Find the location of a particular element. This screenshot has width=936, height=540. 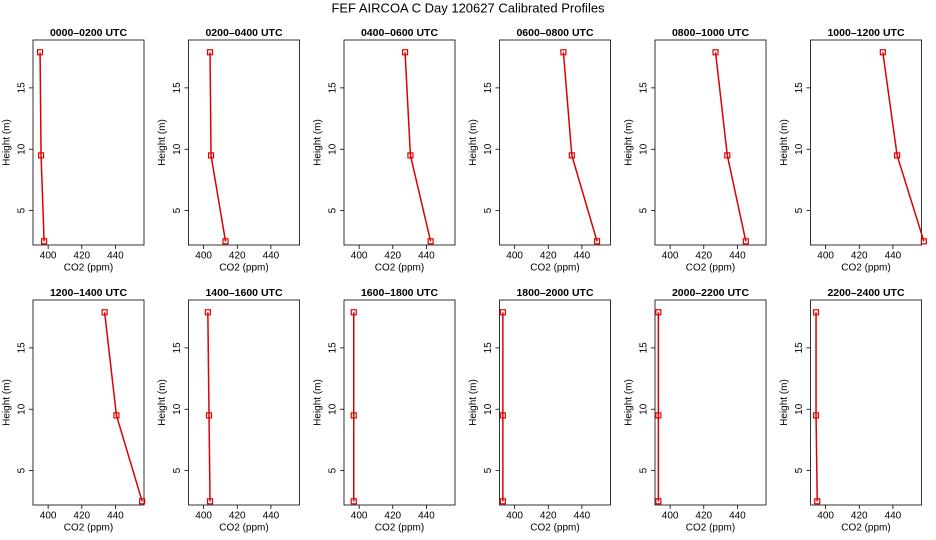

panel-title: 1600–1800 UTC is located at coordinates (399, 293).